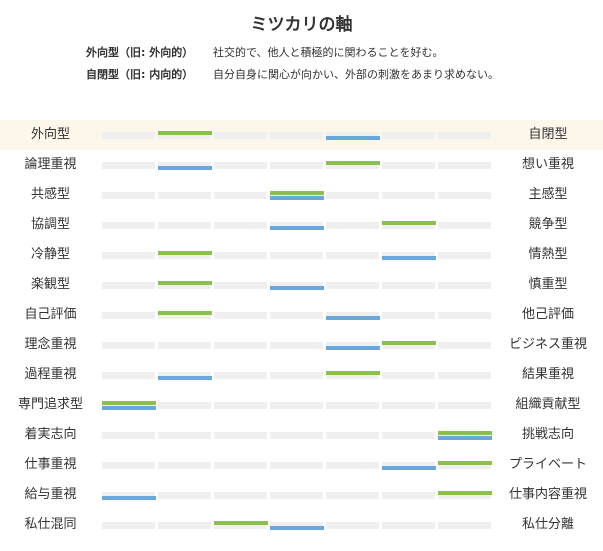 This screenshot has height=551, width=603. Describe the element at coordinates (547, 434) in the screenshot. I see `axis-right-label: 挑戦志向` at that location.